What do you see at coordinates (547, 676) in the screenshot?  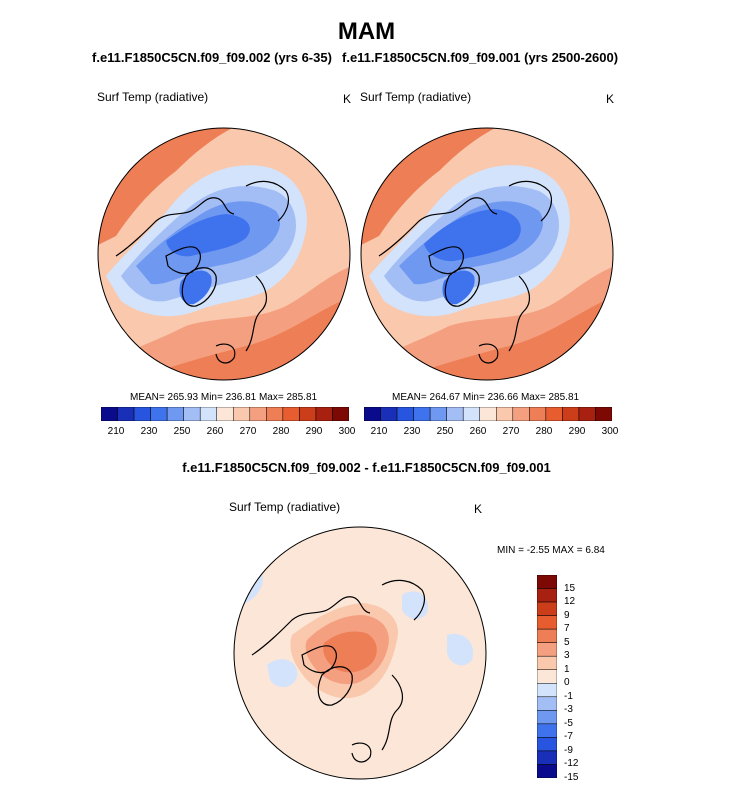 I see `diff-colorbar` at bounding box center [547, 676].